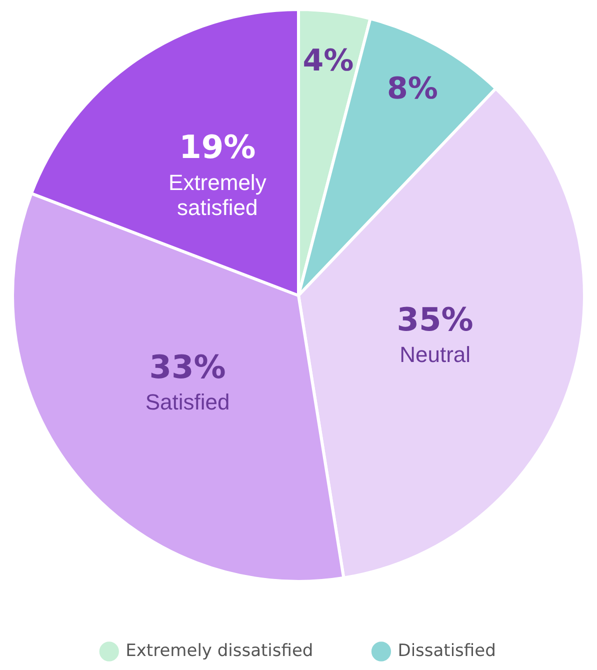 This screenshot has width=597, height=670. I want to click on slice-label: Extremely satisfied, so click(217, 195).